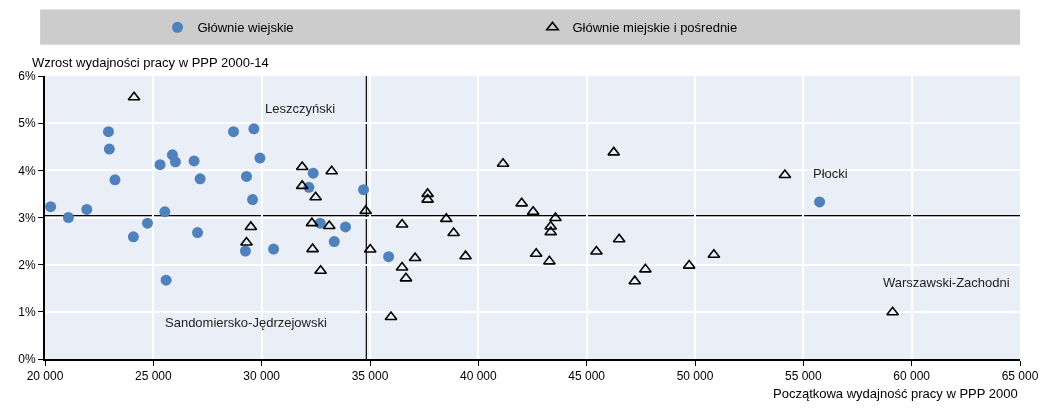 This screenshot has height=411, width=1042. I want to click on y-axis-title: Wzrost wydajności pracy w PPP 2000-14, so click(150, 62).